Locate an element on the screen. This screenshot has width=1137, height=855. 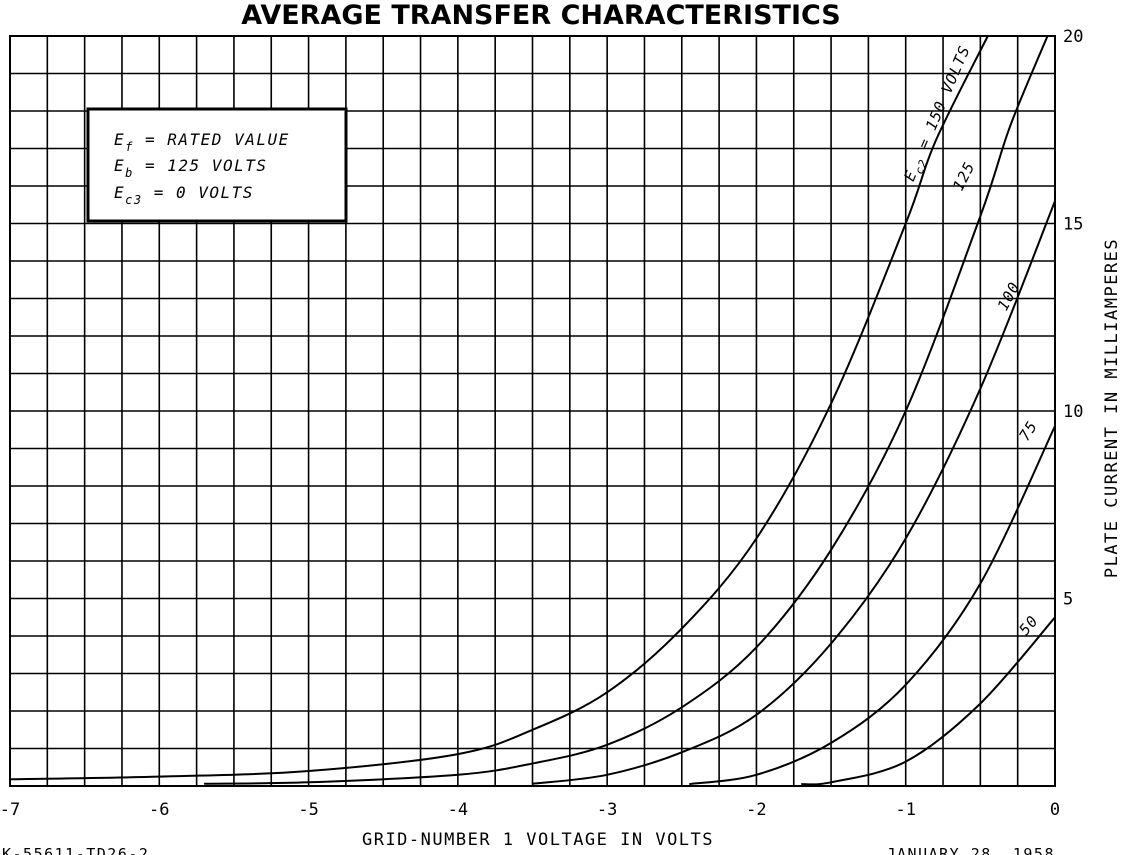
x-tick-label: -2 is located at coordinates (756, 810).